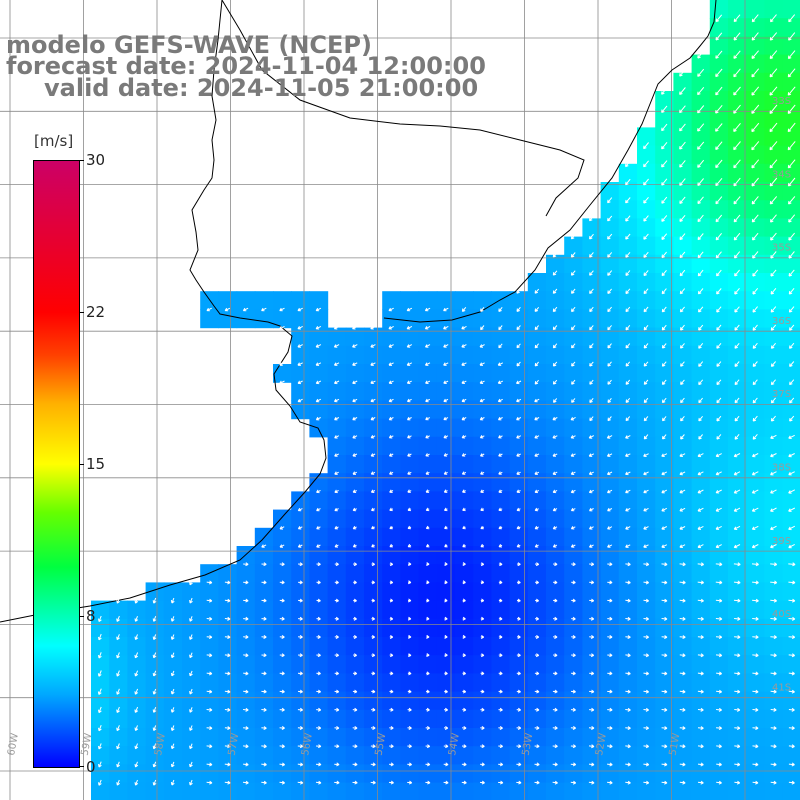 Image resolution: width=800 pixels, height=800 pixels. Describe the element at coordinates (91, 767) in the screenshot. I see `colorbar-tick-0: 0` at that location.